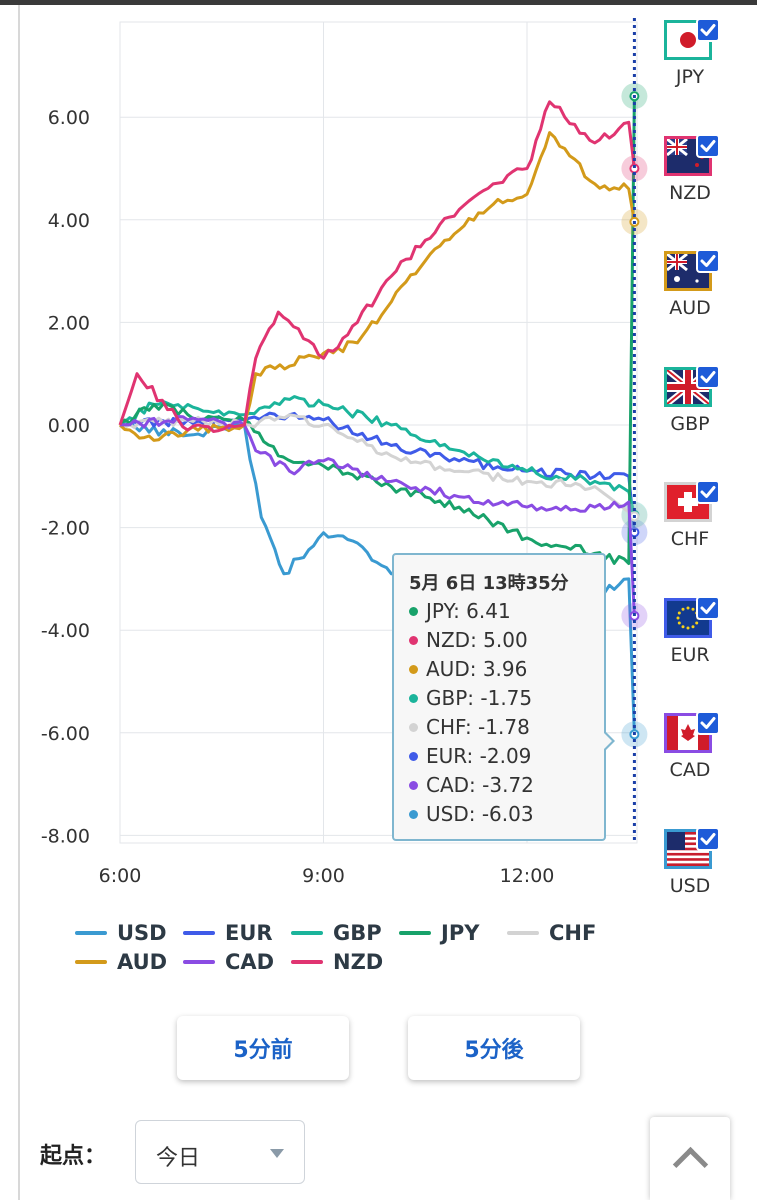 Image resolution: width=757 pixels, height=1200 pixels. What do you see at coordinates (692, 872) in the screenshot?
I see `currency-toggle-usd: USD` at bounding box center [692, 872].